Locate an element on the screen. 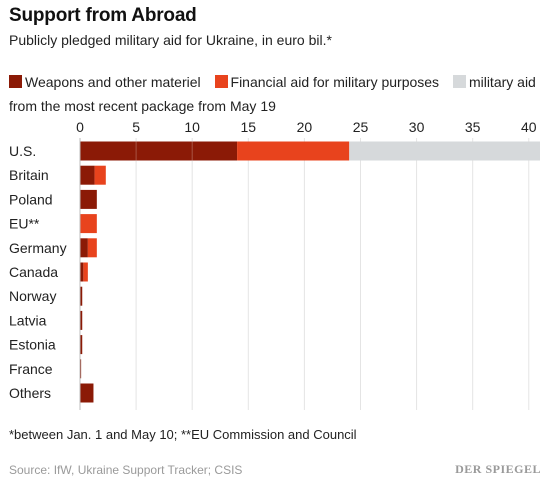 This screenshot has width=550, height=483. category-label: U.S. is located at coordinates (22, 151).